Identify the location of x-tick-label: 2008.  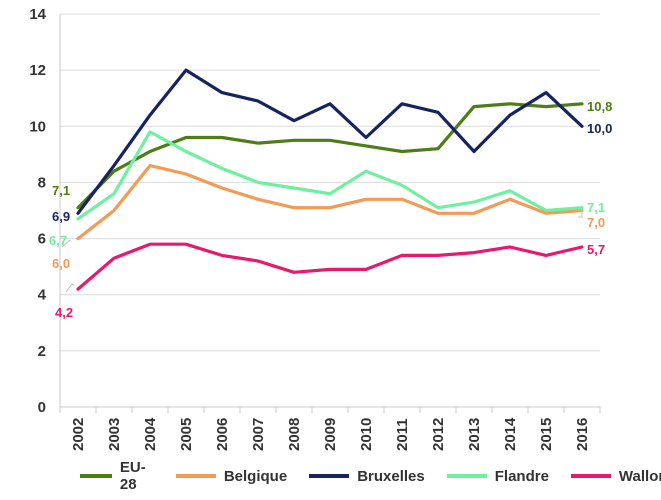
(294, 434).